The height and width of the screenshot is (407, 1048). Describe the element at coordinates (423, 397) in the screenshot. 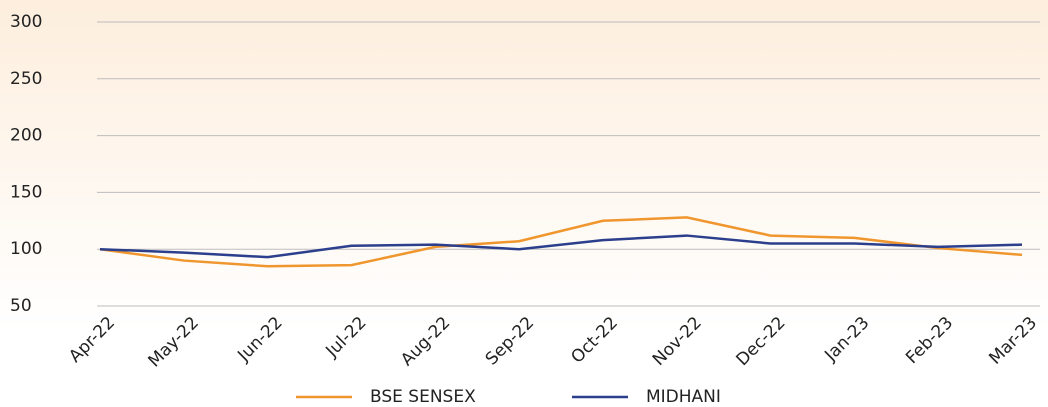

I see `legend-label: BSE SENSEX` at that location.